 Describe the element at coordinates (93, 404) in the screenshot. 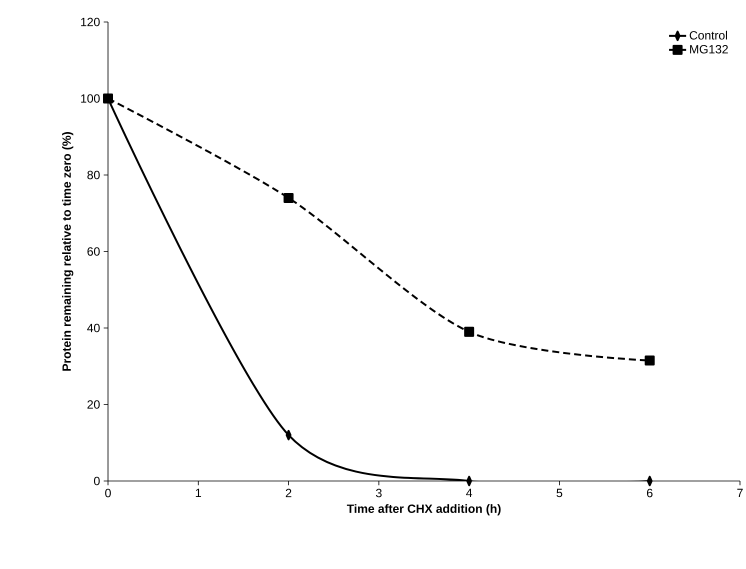

I see `y-tick-label: 20` at that location.